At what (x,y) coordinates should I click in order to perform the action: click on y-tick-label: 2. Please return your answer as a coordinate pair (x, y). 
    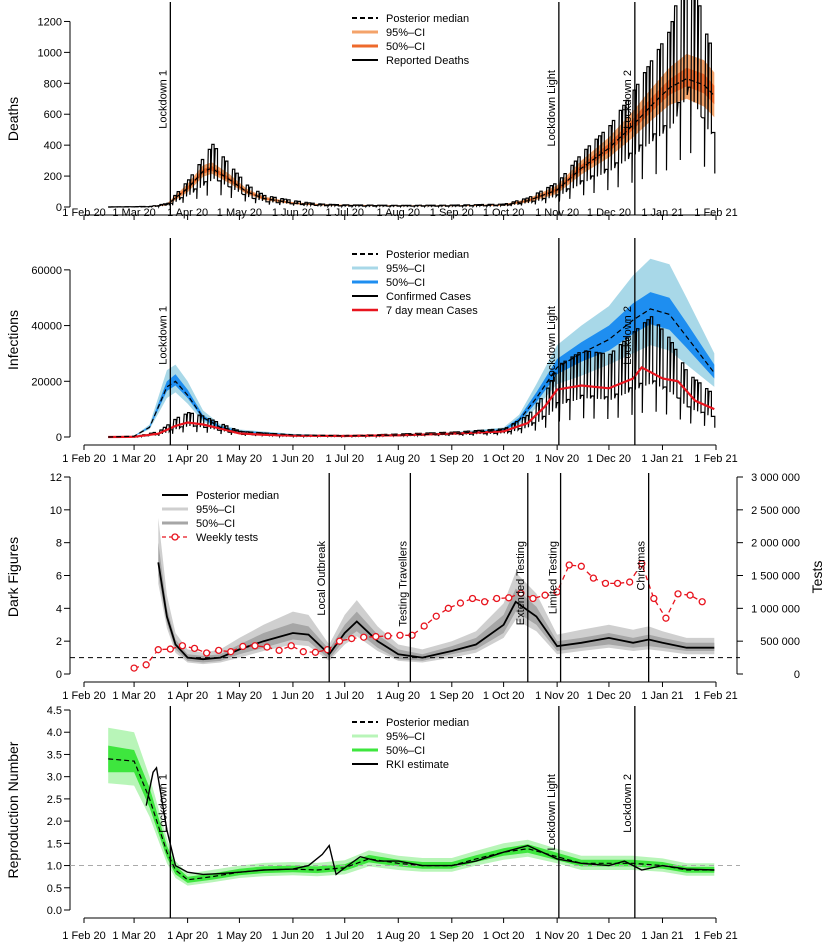
    Looking at the image, I should click on (59, 642).